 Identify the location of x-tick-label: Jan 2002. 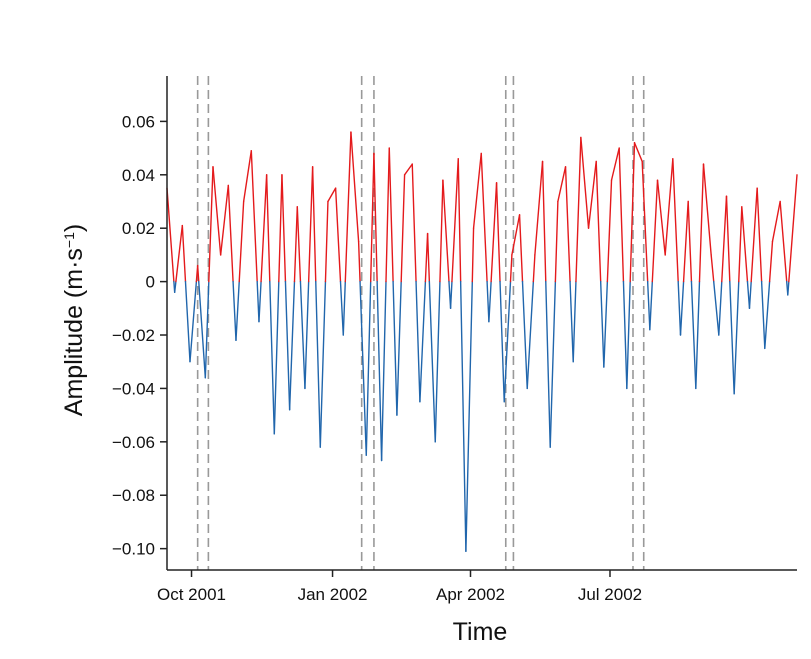
(333, 594).